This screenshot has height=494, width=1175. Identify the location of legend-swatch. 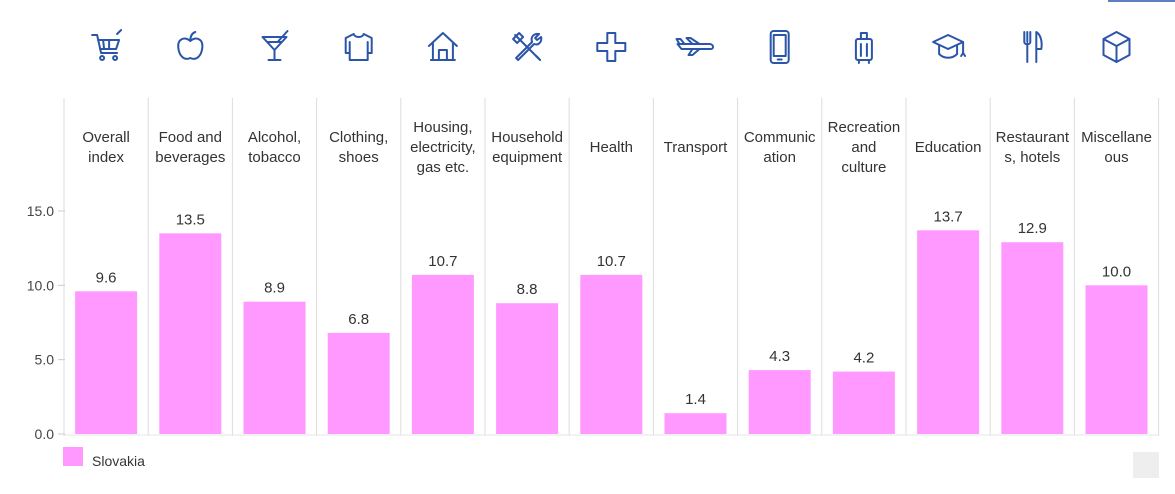
(73, 456).